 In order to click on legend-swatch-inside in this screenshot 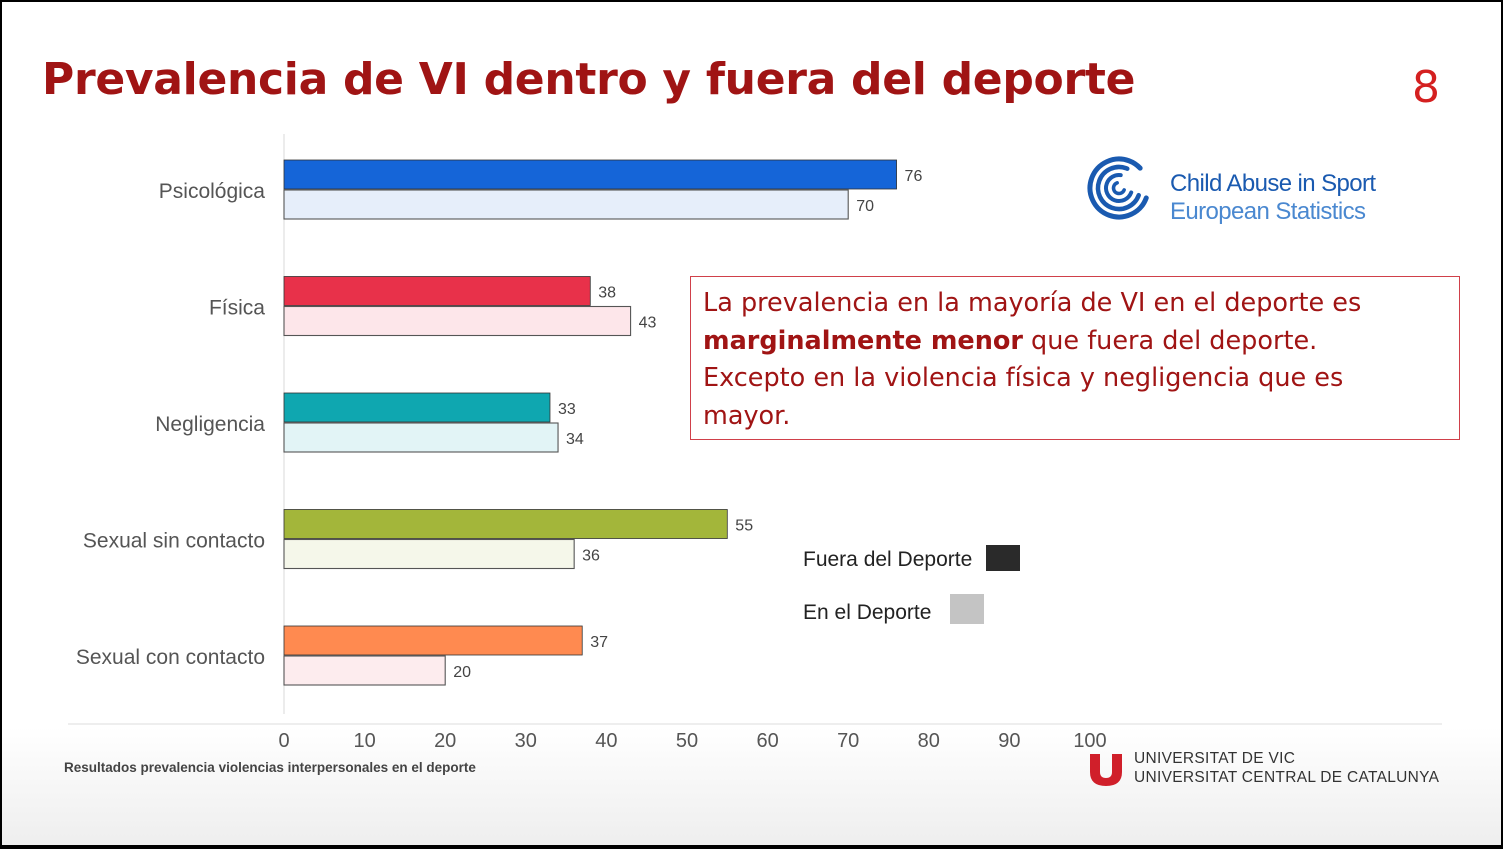, I will do `click(967, 609)`.